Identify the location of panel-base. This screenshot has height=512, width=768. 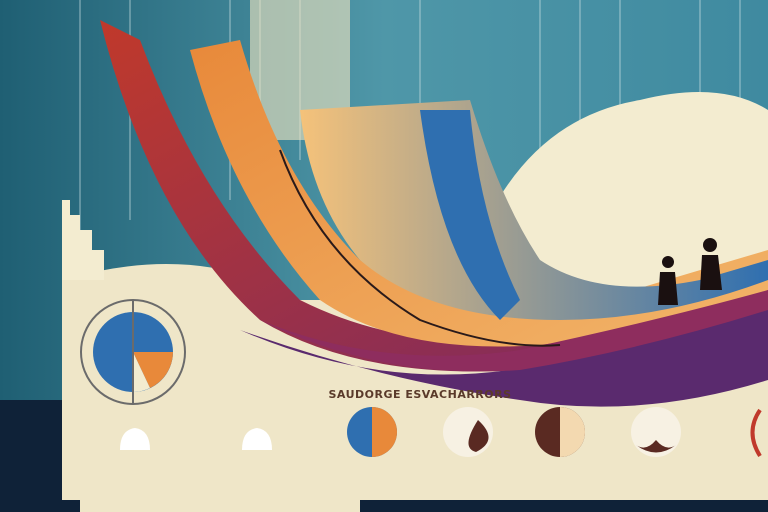
(220, 506).